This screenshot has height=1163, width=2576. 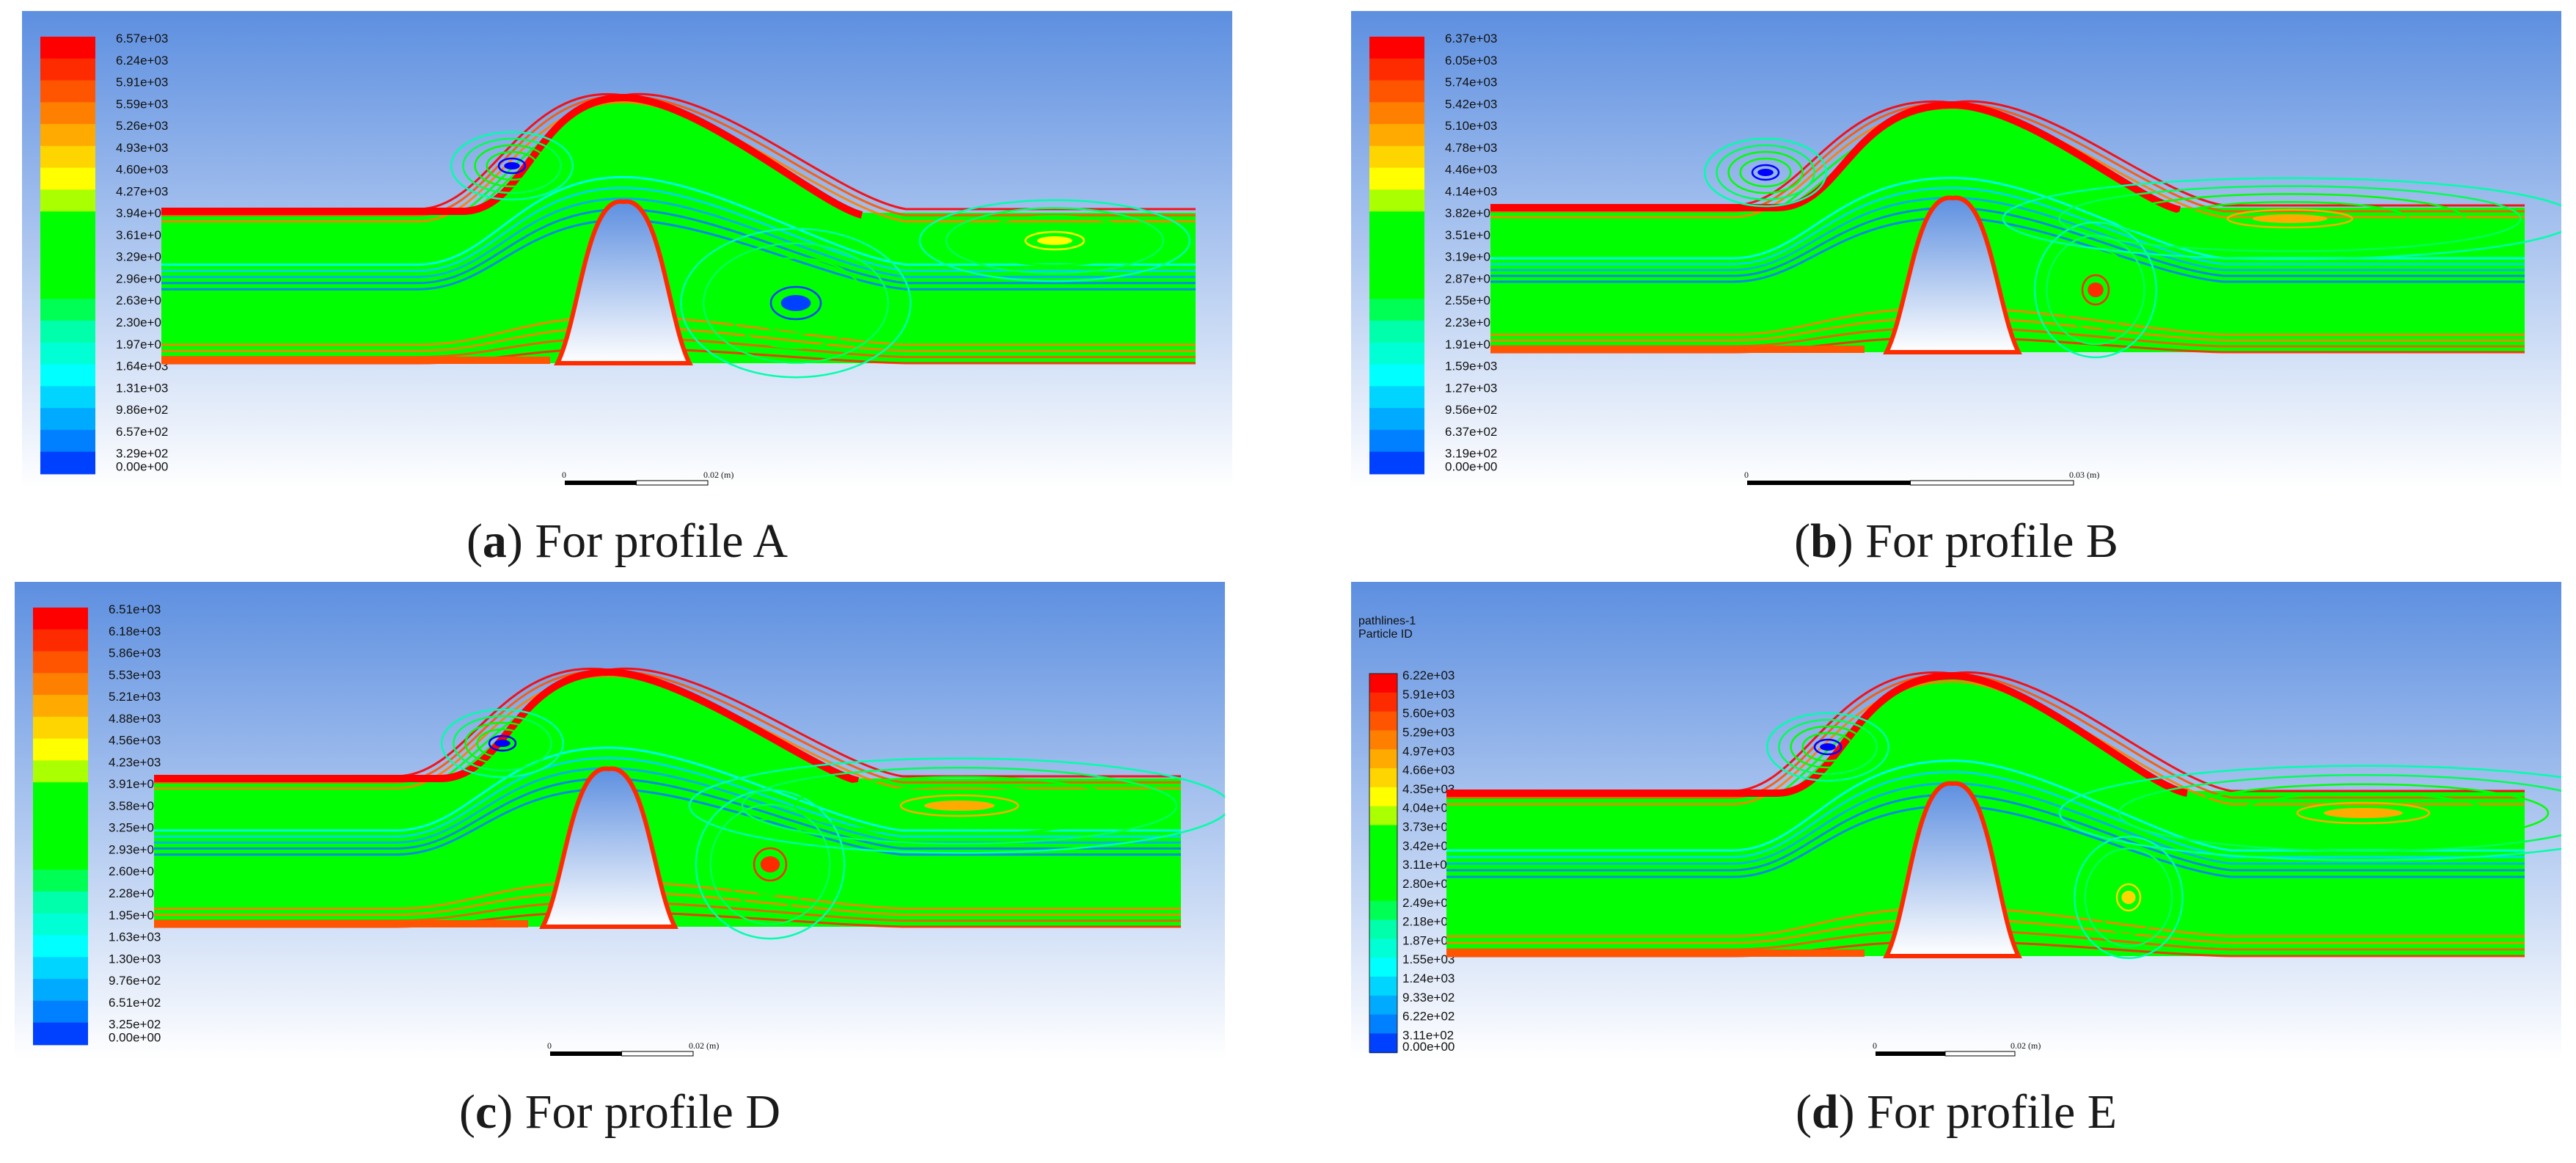 What do you see at coordinates (1471, 148) in the screenshot?
I see `colorbar-tick-label: 4.78e+03` at bounding box center [1471, 148].